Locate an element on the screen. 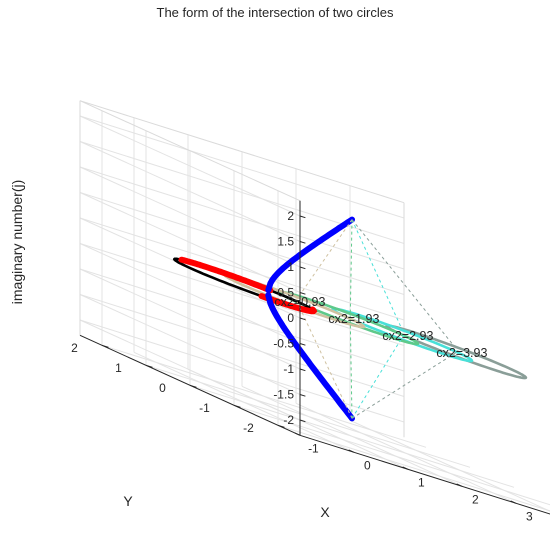 This screenshot has width=550, height=534. annotation-cx2=1.93: cx2=1.93 is located at coordinates (353, 319).